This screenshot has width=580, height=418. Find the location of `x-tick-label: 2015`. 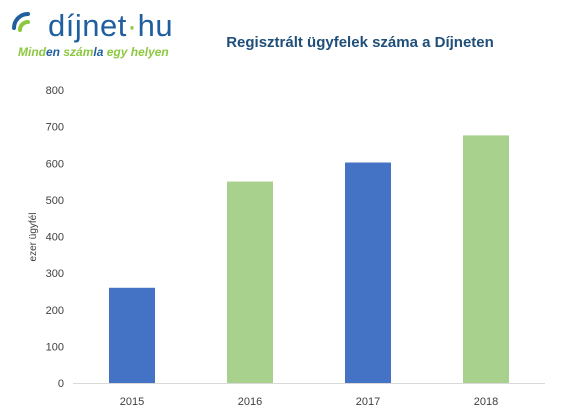

x-tick-label: 2015 is located at coordinates (132, 402).